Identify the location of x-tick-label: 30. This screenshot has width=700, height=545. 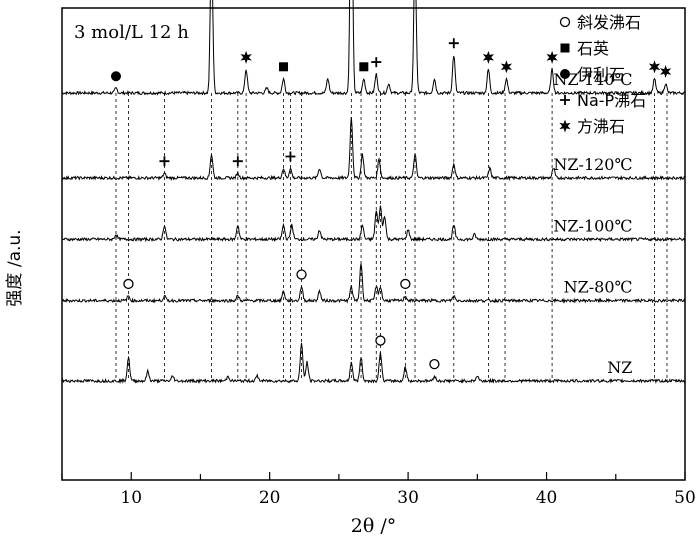
(408, 498).